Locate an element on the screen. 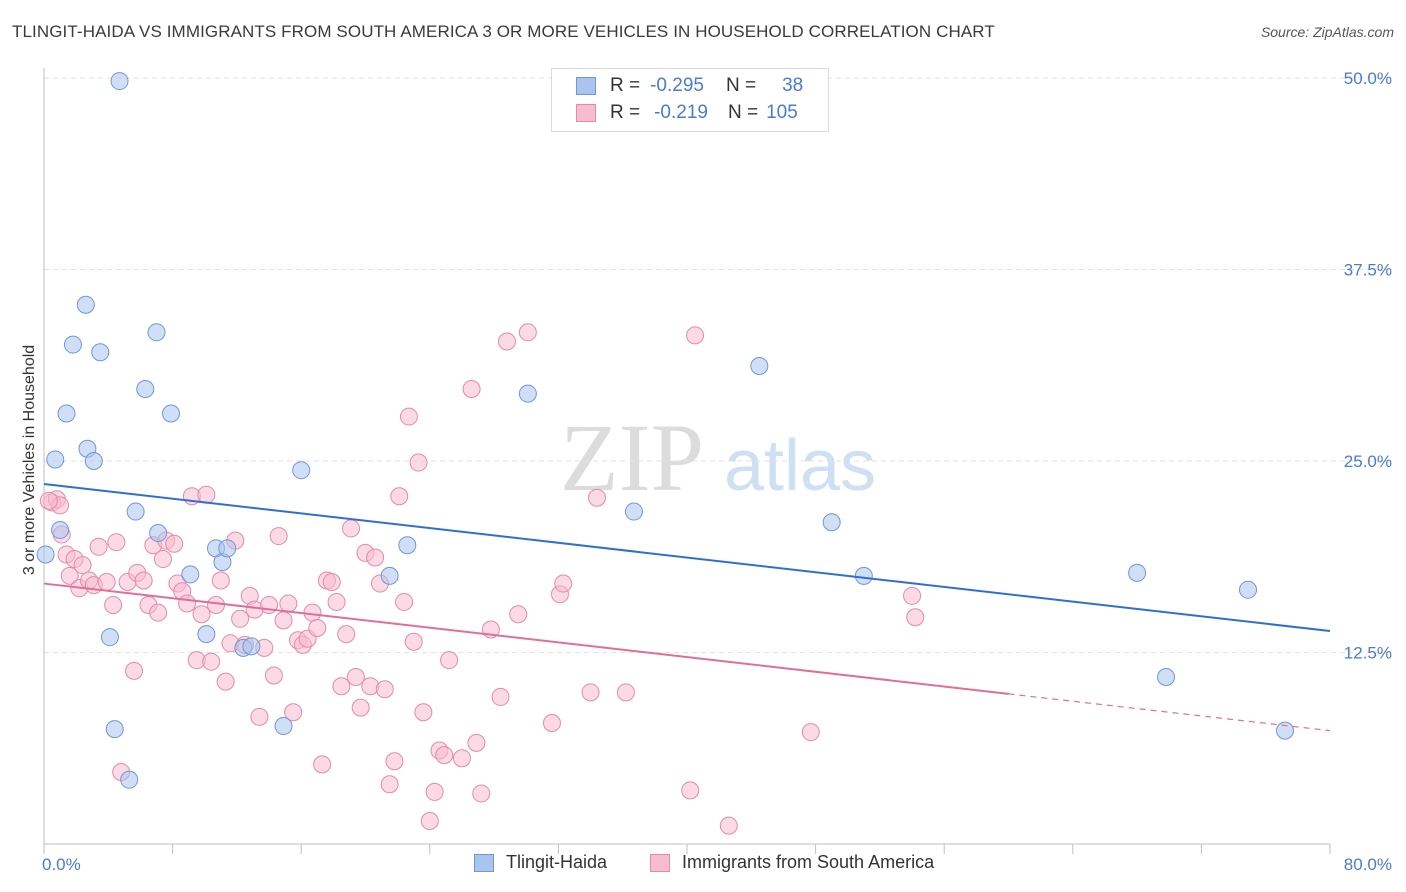 The image size is (1406, 892). legend-r-value: -0.295 is located at coordinates (677, 85).